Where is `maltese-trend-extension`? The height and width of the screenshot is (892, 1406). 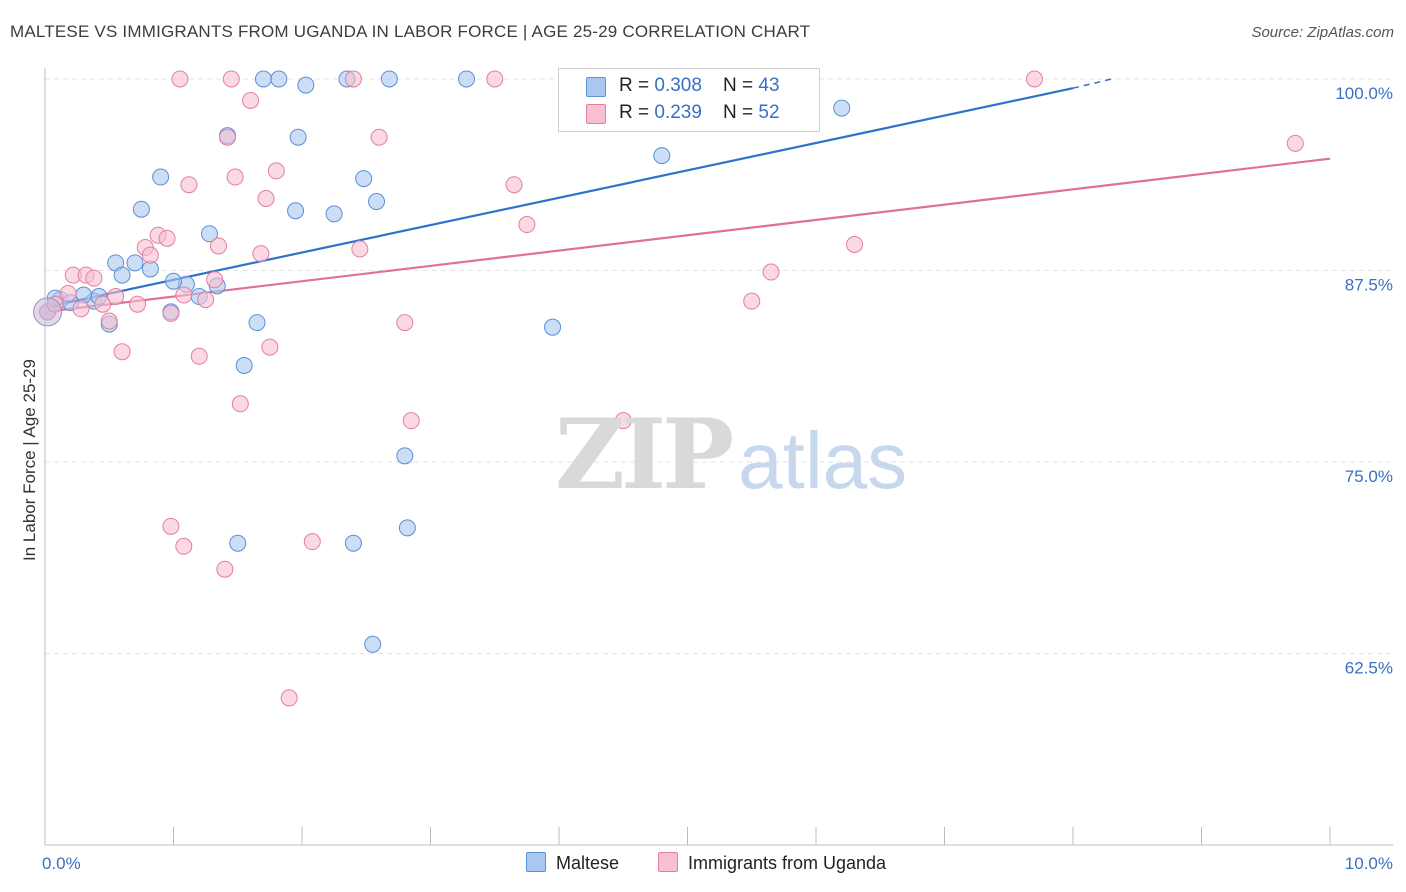 maltese-trend-extension is located at coordinates (1092, 83).